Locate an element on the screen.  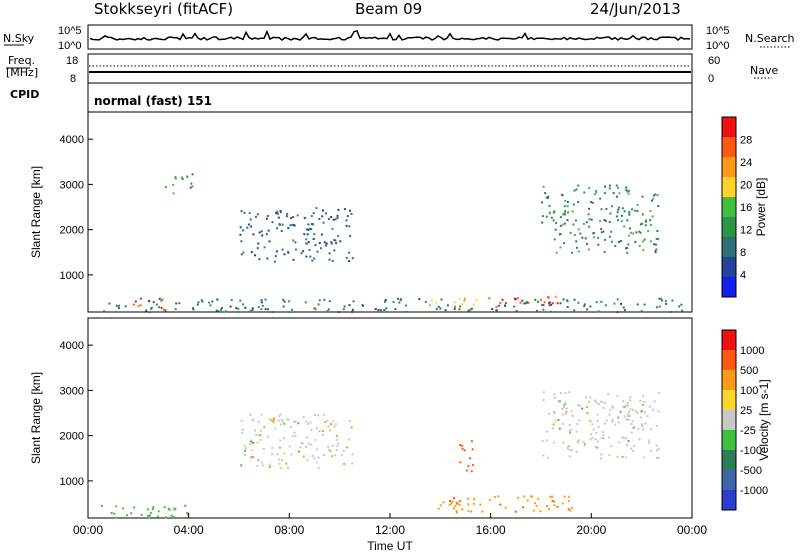
date-label: 24/Jun/2013 is located at coordinates (635, 9).